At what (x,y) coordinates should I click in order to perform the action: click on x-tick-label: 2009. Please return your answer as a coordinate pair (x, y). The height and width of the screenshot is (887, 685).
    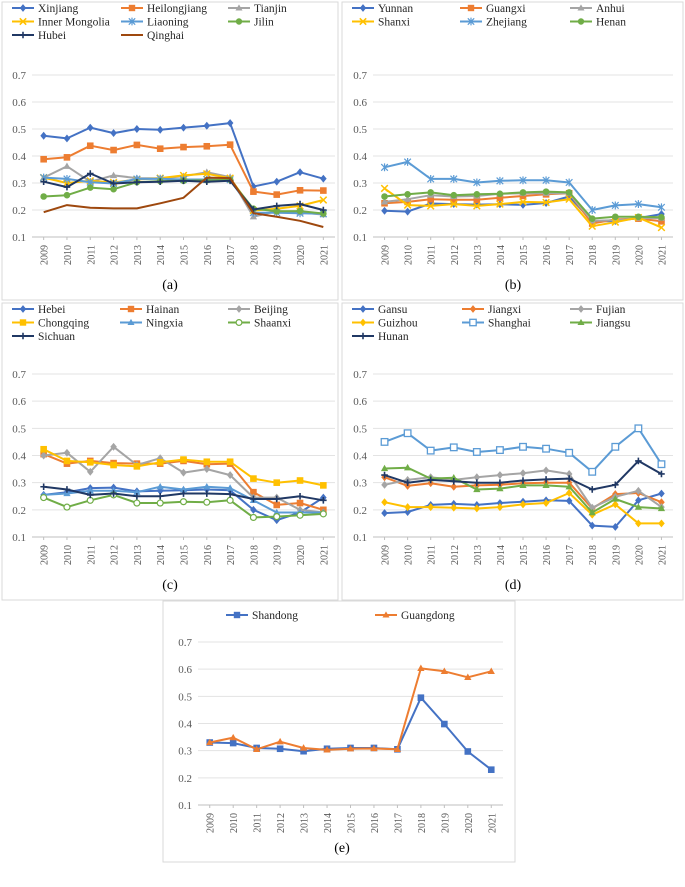
    Looking at the image, I should click on (386, 255).